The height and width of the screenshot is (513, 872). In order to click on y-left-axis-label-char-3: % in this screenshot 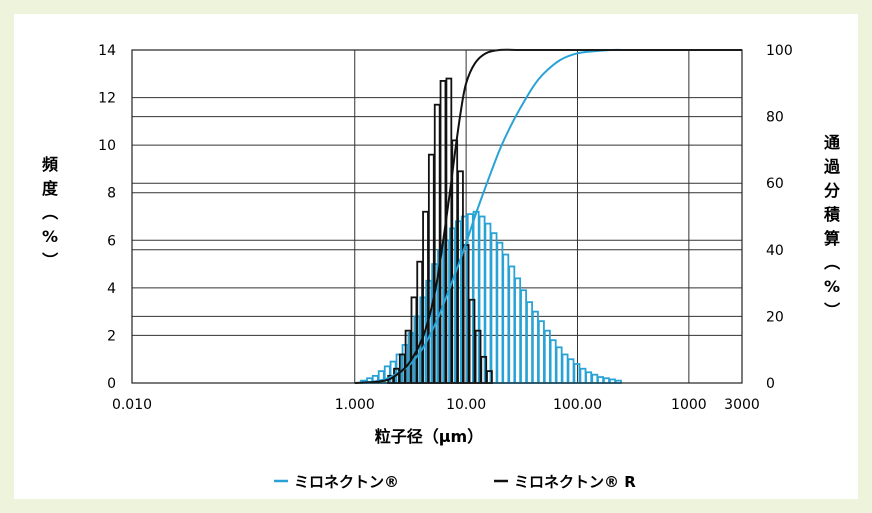, I will do `click(50, 236)`.